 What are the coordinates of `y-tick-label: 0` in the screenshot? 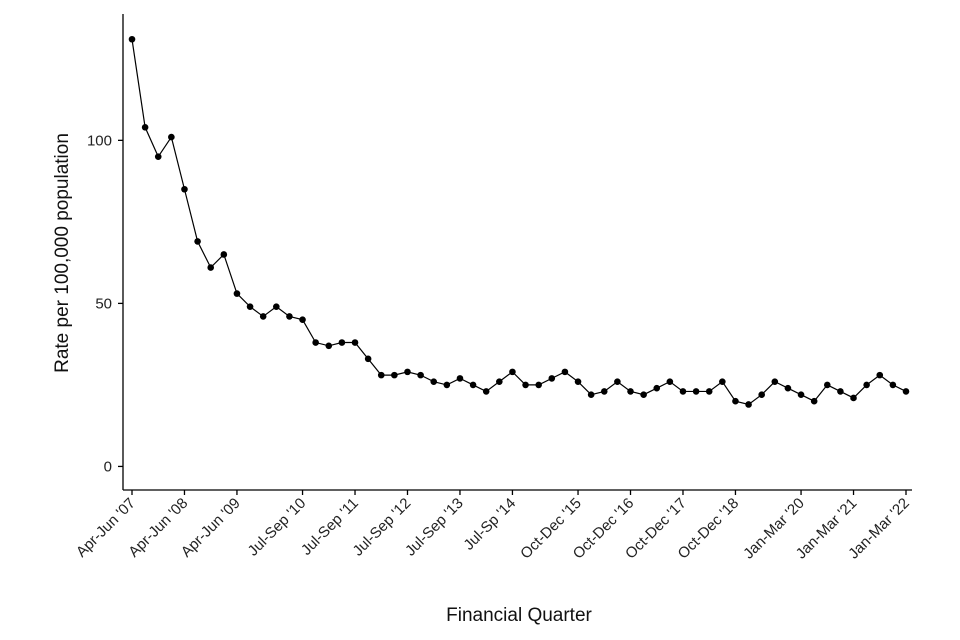 It's located at (108, 466).